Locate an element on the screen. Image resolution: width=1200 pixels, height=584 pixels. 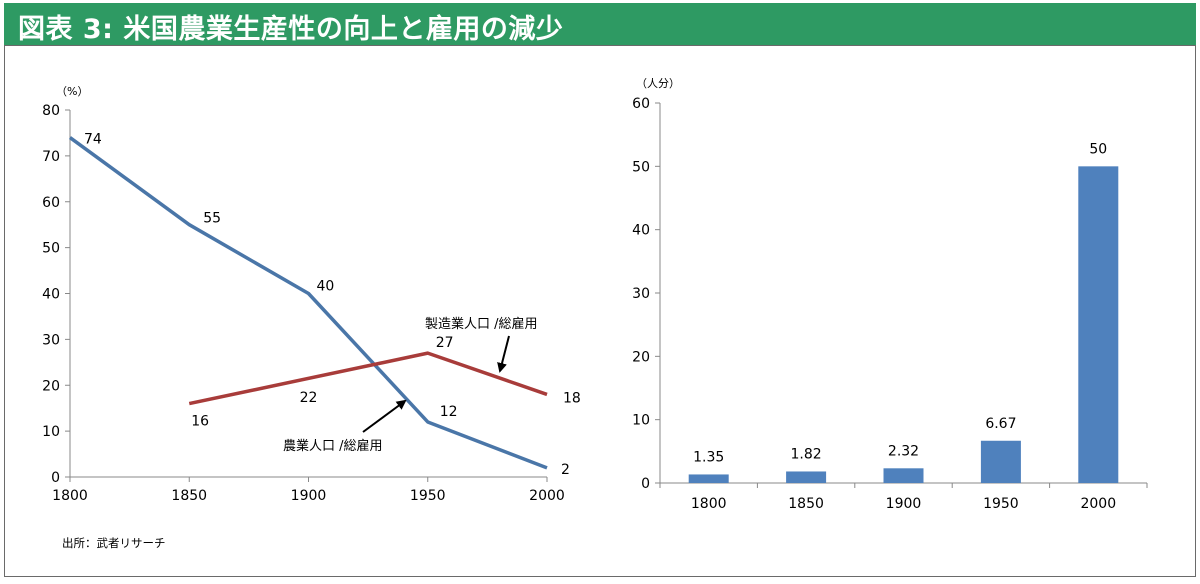
bar-data-label: 50 is located at coordinates (1098, 149).